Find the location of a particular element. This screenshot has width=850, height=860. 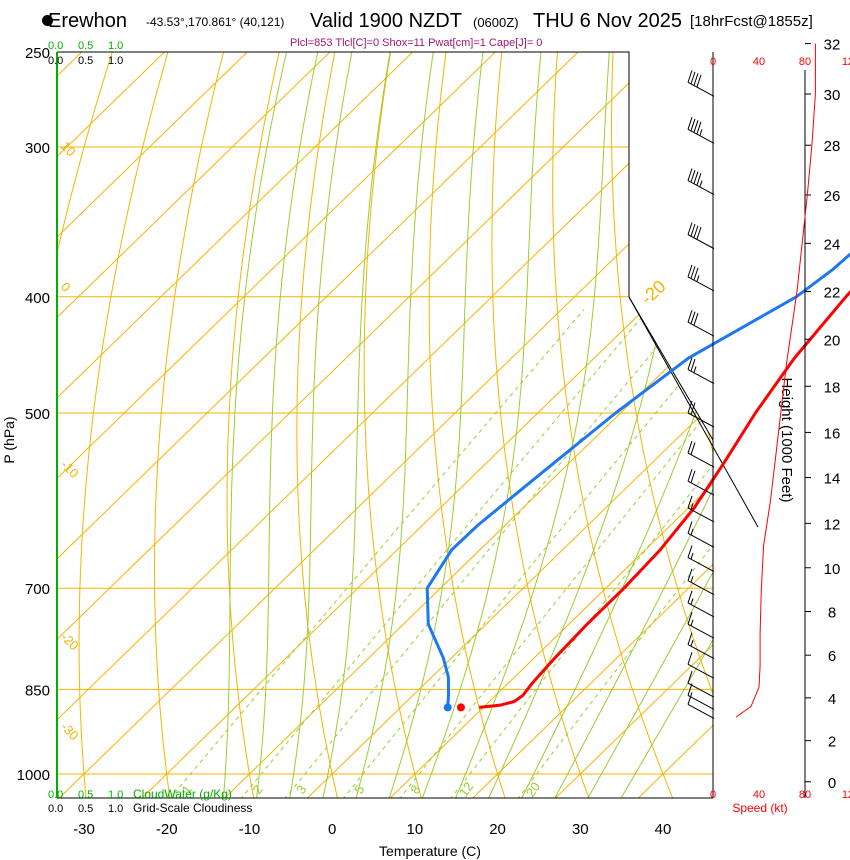

surface-temperature-point is located at coordinates (460, 707).